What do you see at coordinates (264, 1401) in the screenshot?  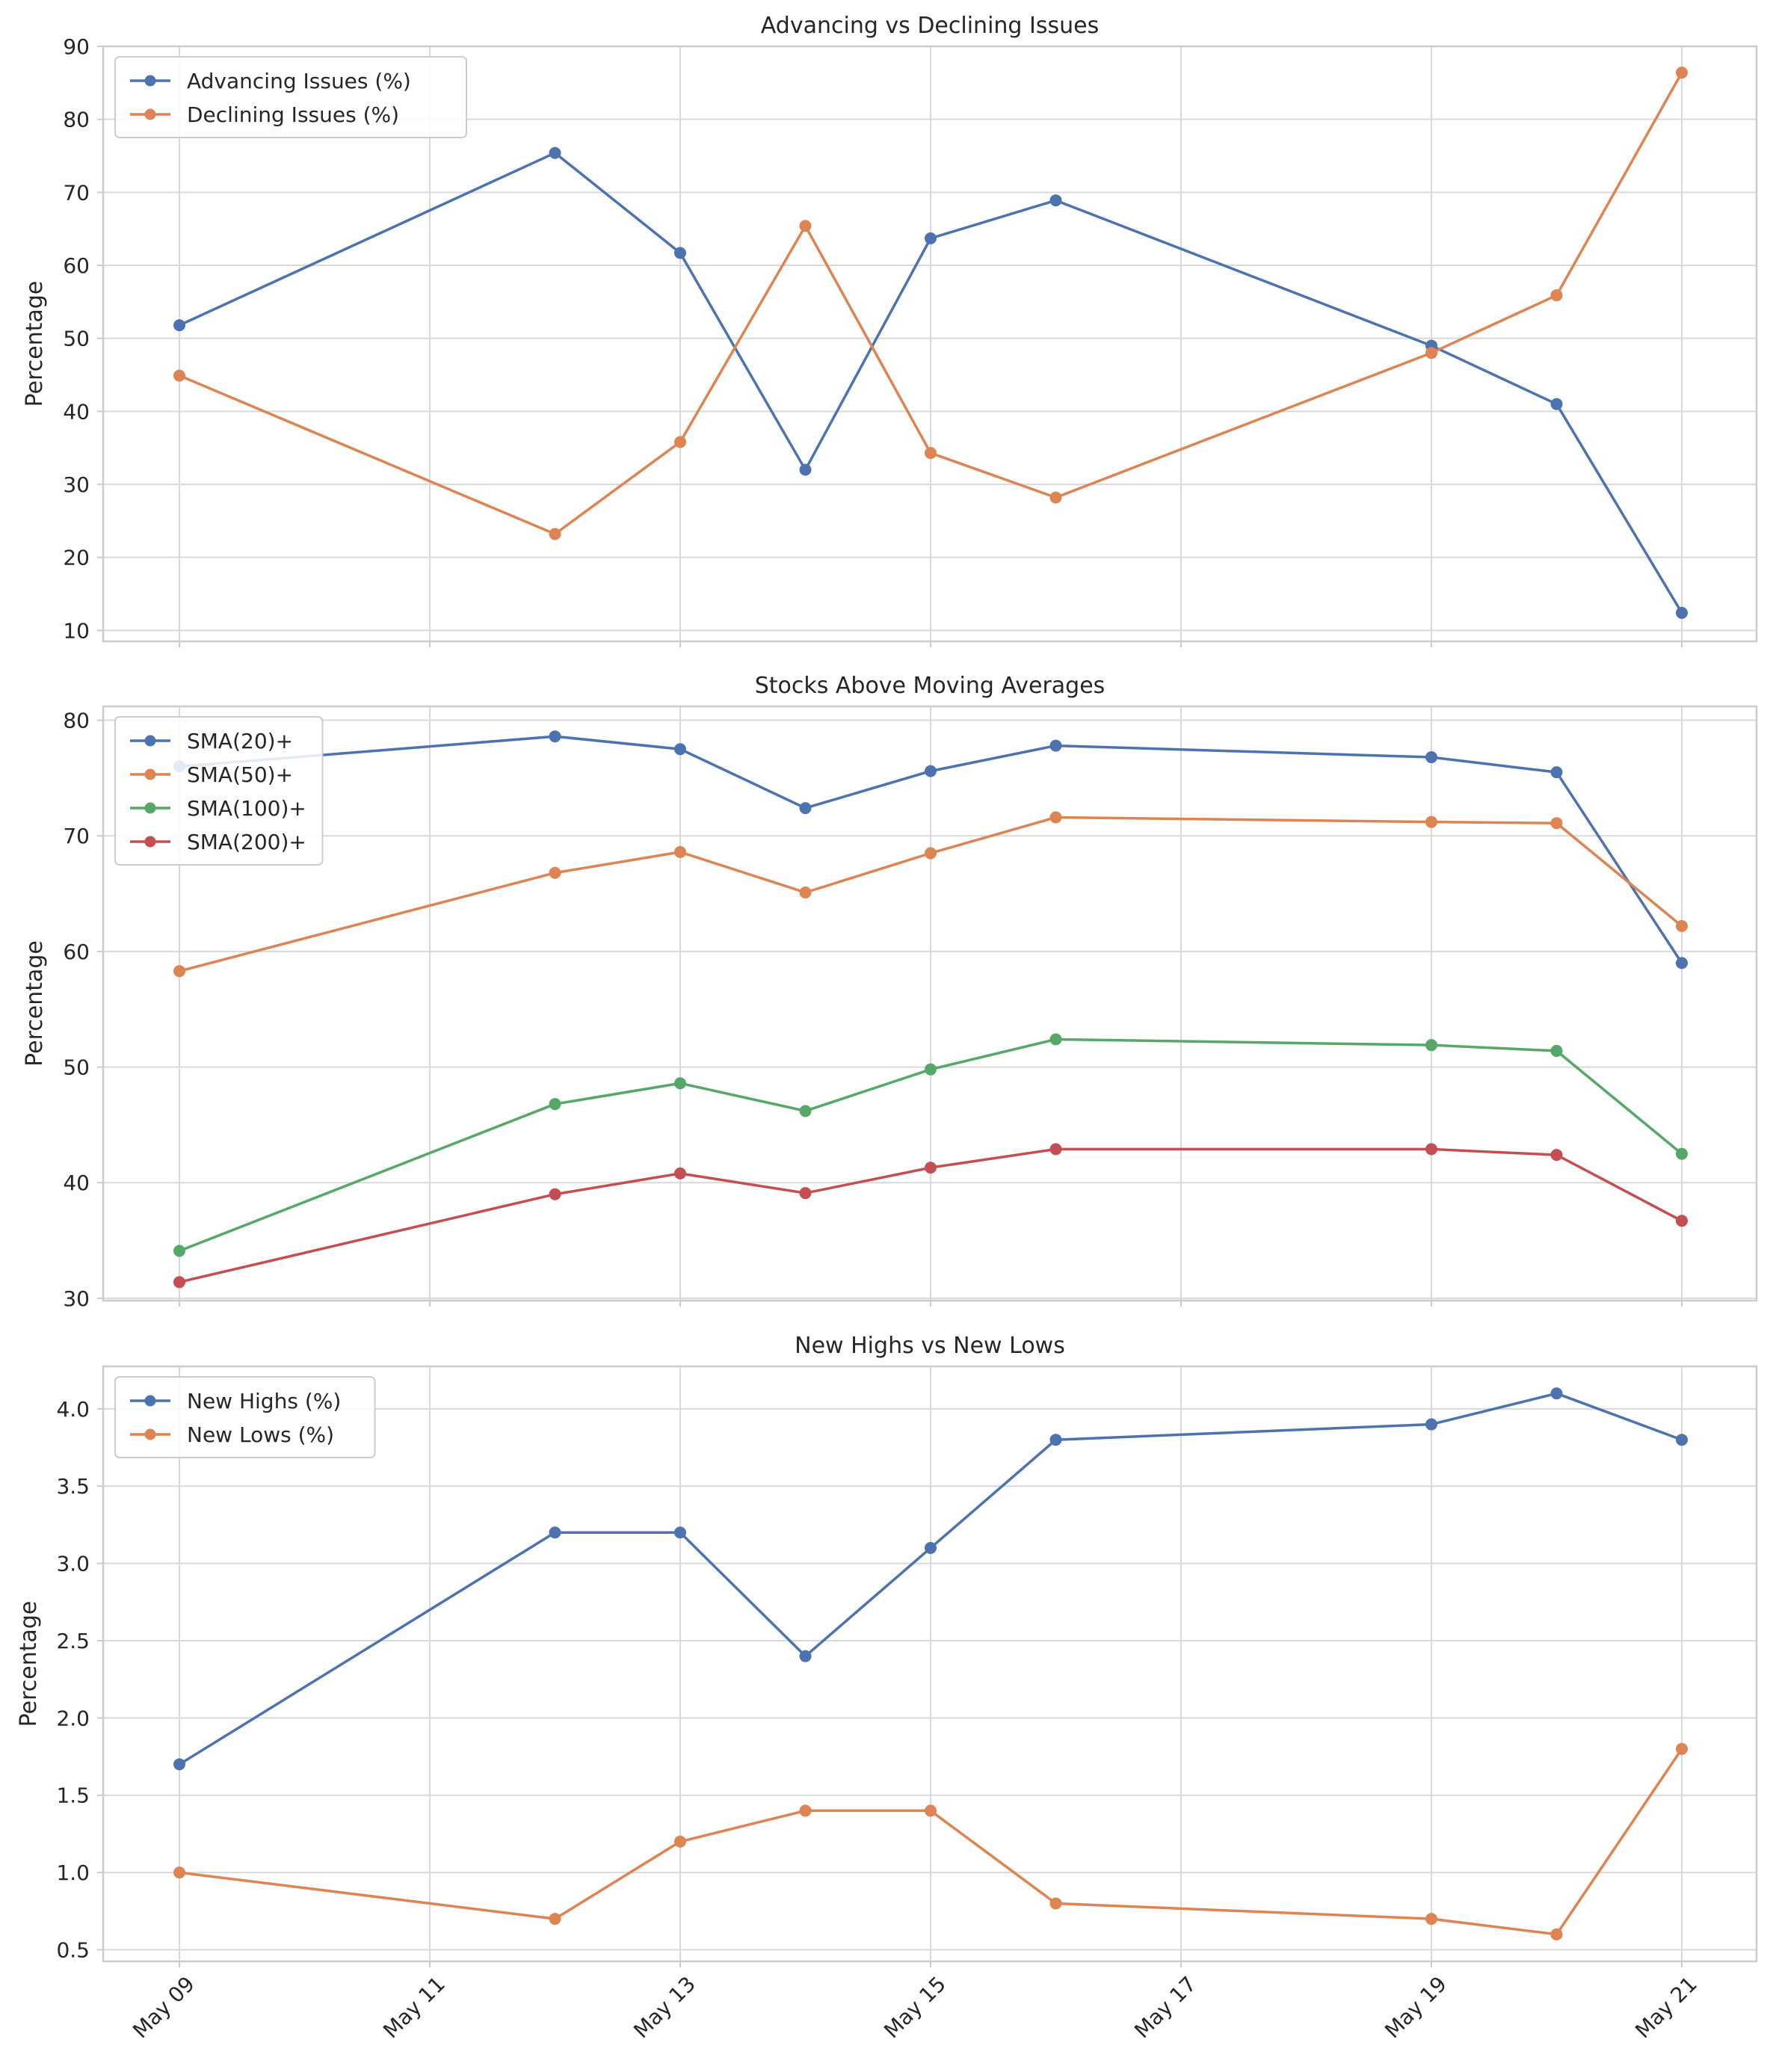 I see `legend-label: New Highs (%)` at bounding box center [264, 1401].